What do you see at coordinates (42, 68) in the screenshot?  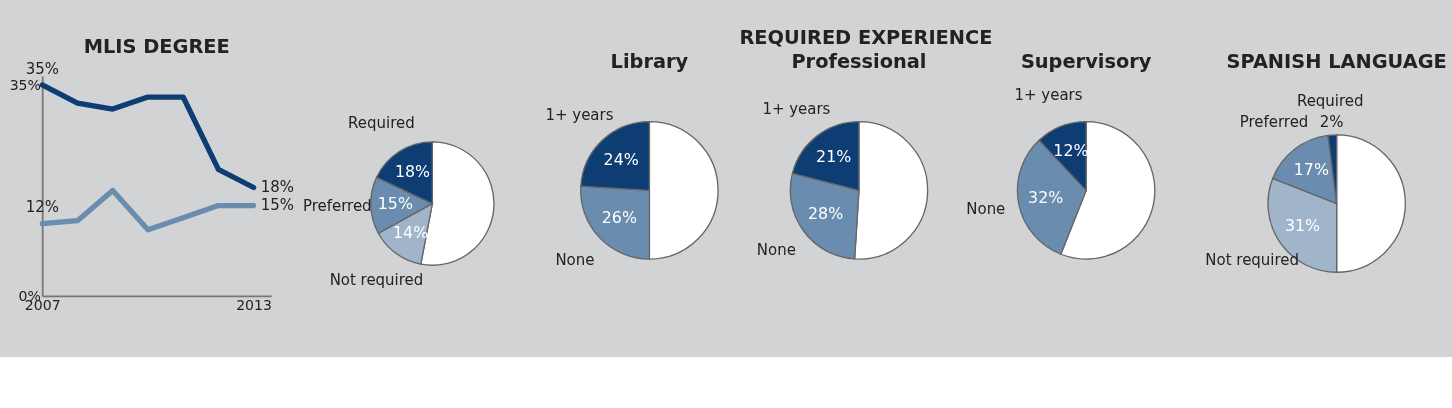 I see `data-label: 35%` at bounding box center [42, 68].